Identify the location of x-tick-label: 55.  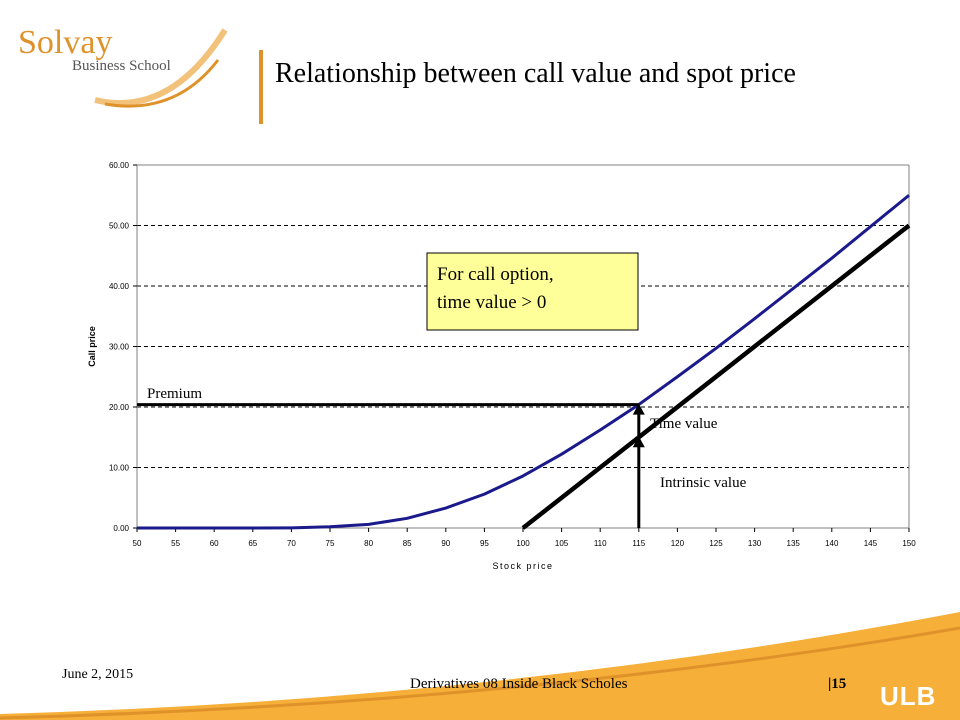
(175, 543).